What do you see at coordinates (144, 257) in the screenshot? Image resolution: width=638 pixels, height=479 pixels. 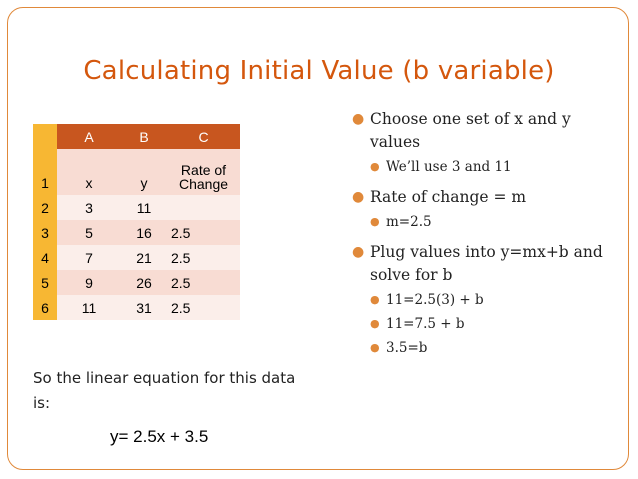 I see `cell-b: 21` at bounding box center [144, 257].